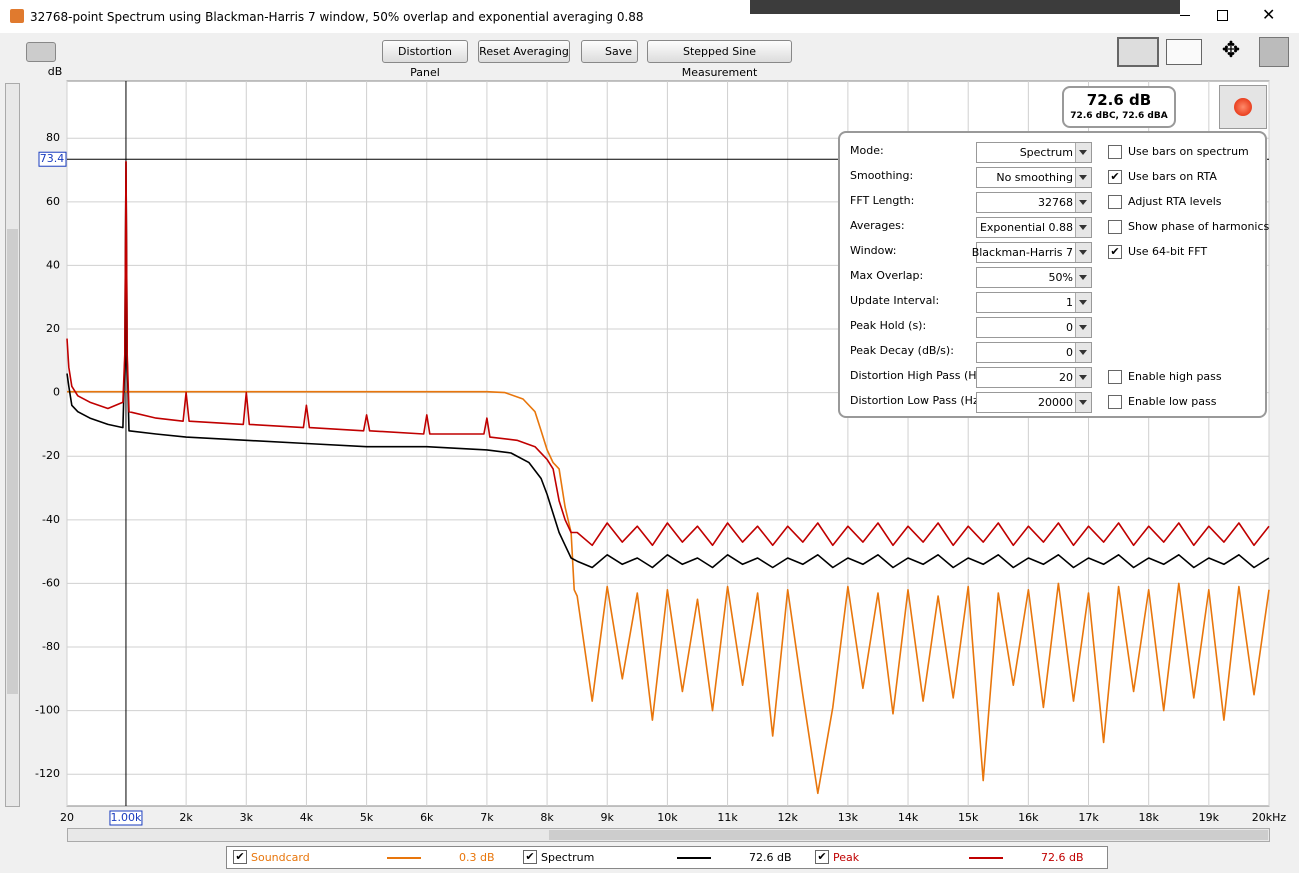 This screenshot has height=873, width=1299. What do you see at coordinates (1088, 817) in the screenshot?
I see `x-tick-label: 17k` at bounding box center [1088, 817].